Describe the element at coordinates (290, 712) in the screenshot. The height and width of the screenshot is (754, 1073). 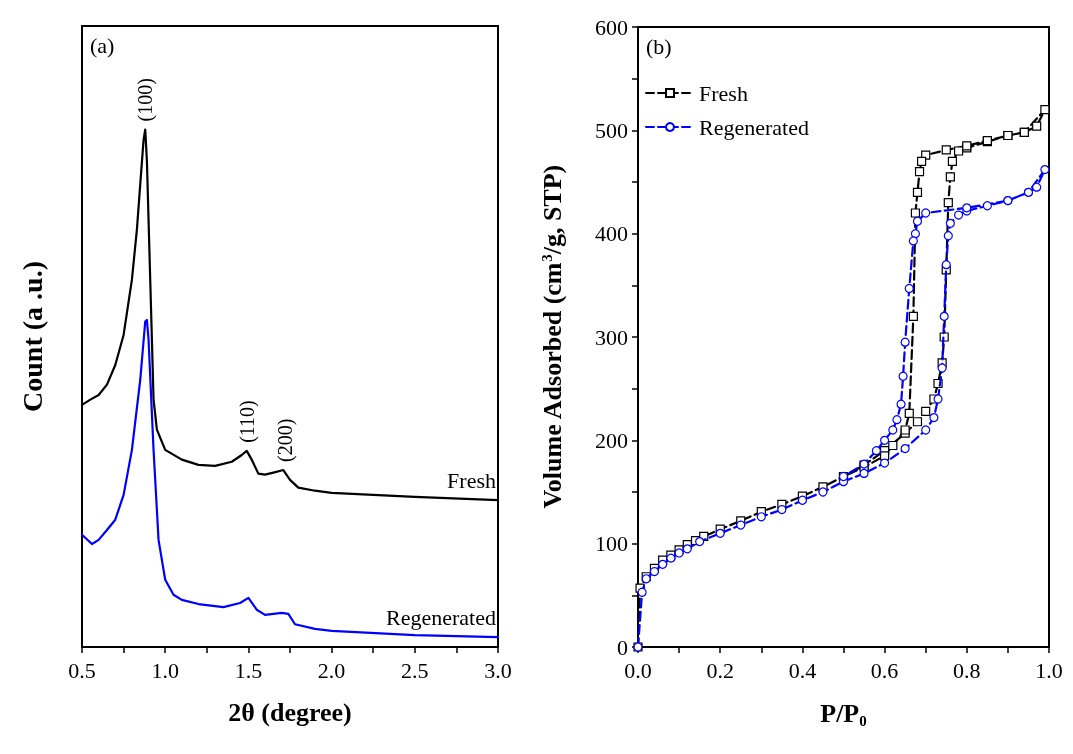
I see `x-axis-title: 2θ (degree)` at that location.